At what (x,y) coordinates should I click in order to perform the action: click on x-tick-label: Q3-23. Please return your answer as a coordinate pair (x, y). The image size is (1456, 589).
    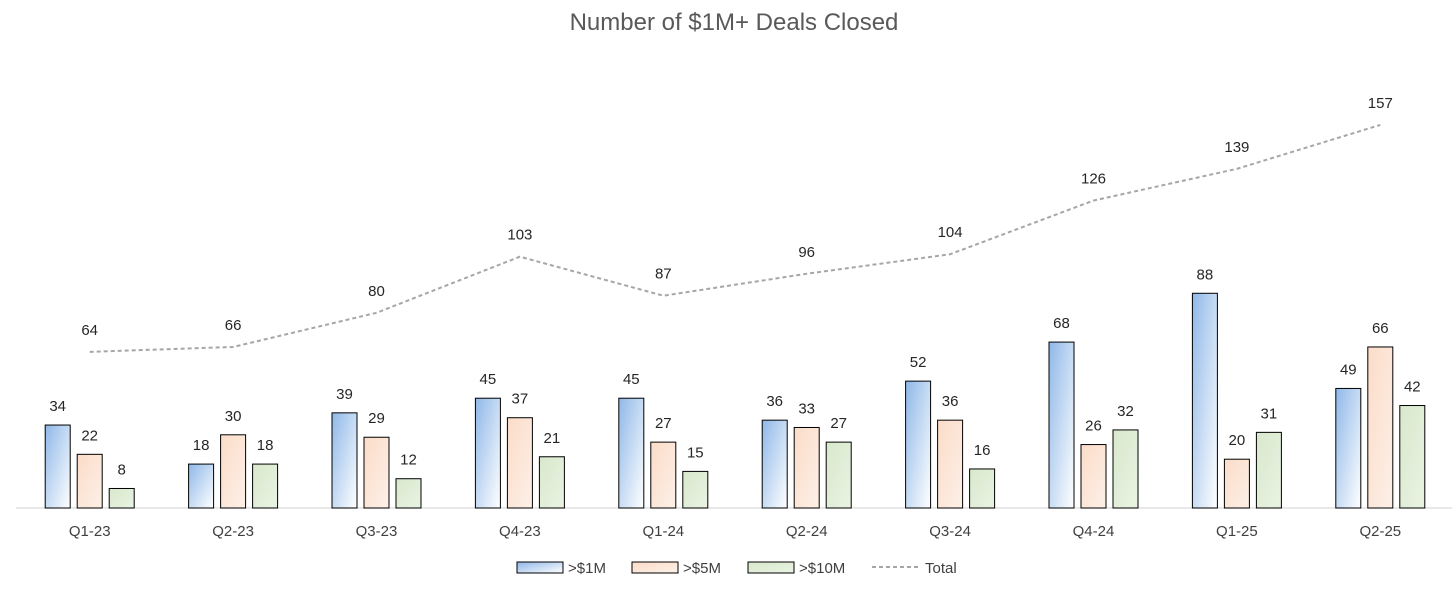
    Looking at the image, I should click on (377, 531).